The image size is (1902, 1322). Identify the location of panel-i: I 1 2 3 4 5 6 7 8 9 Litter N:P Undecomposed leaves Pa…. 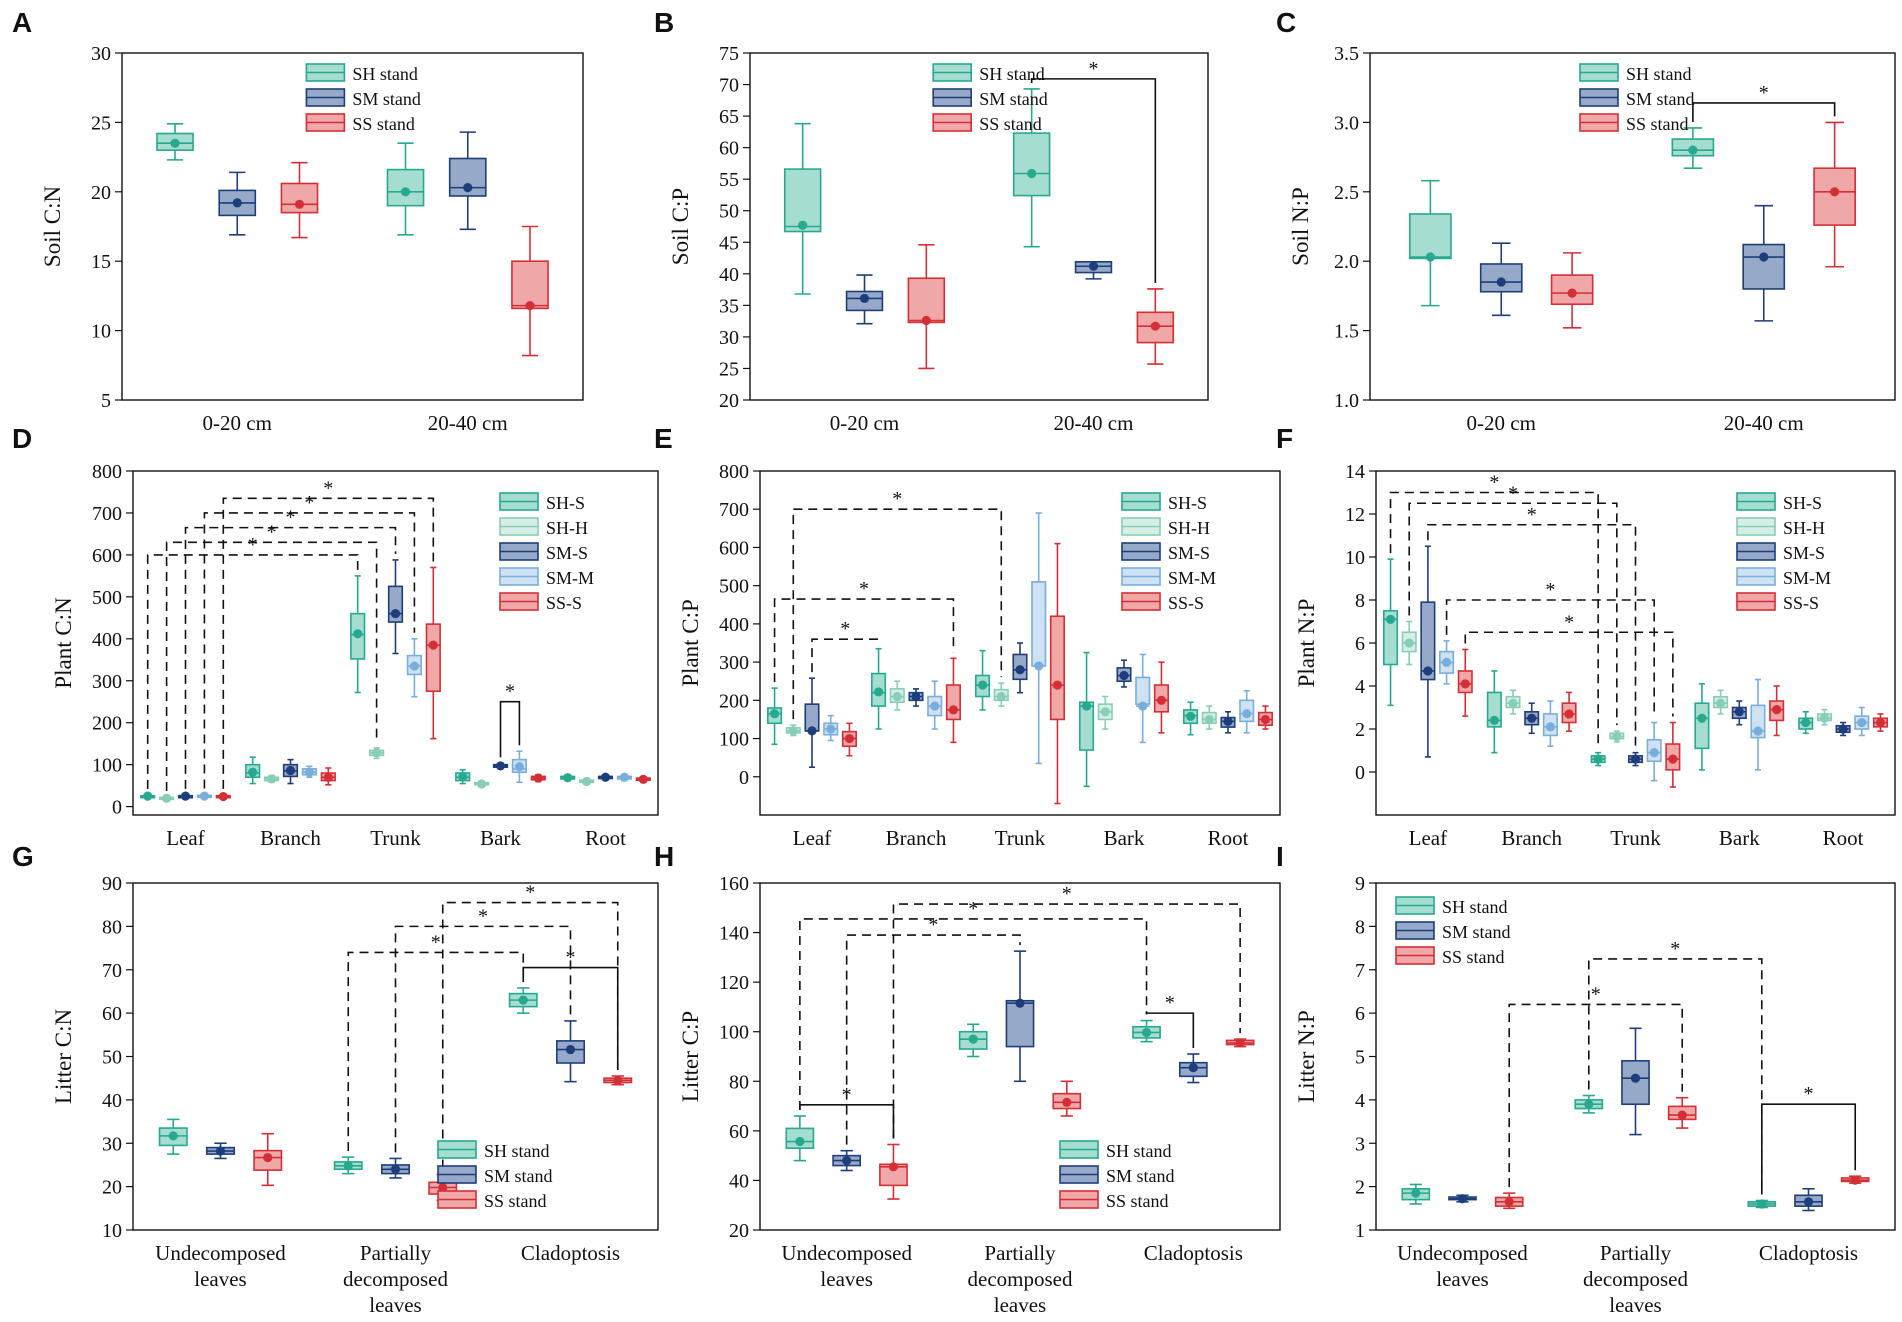
(1586, 1079).